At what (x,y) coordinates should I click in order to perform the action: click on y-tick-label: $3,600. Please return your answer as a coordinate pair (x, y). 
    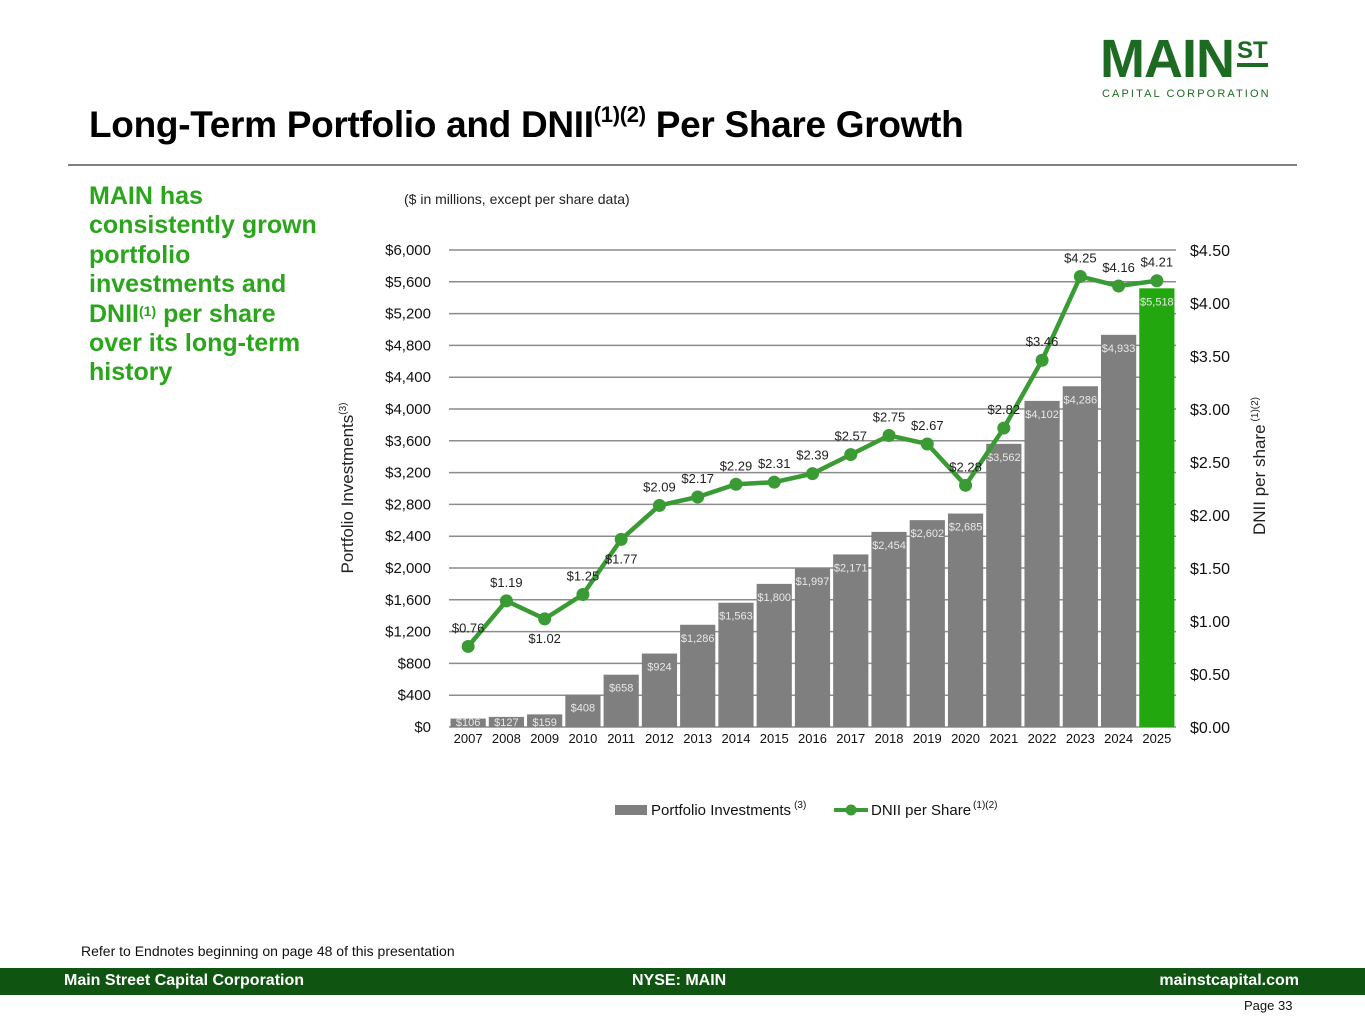
    Looking at the image, I should click on (408, 441).